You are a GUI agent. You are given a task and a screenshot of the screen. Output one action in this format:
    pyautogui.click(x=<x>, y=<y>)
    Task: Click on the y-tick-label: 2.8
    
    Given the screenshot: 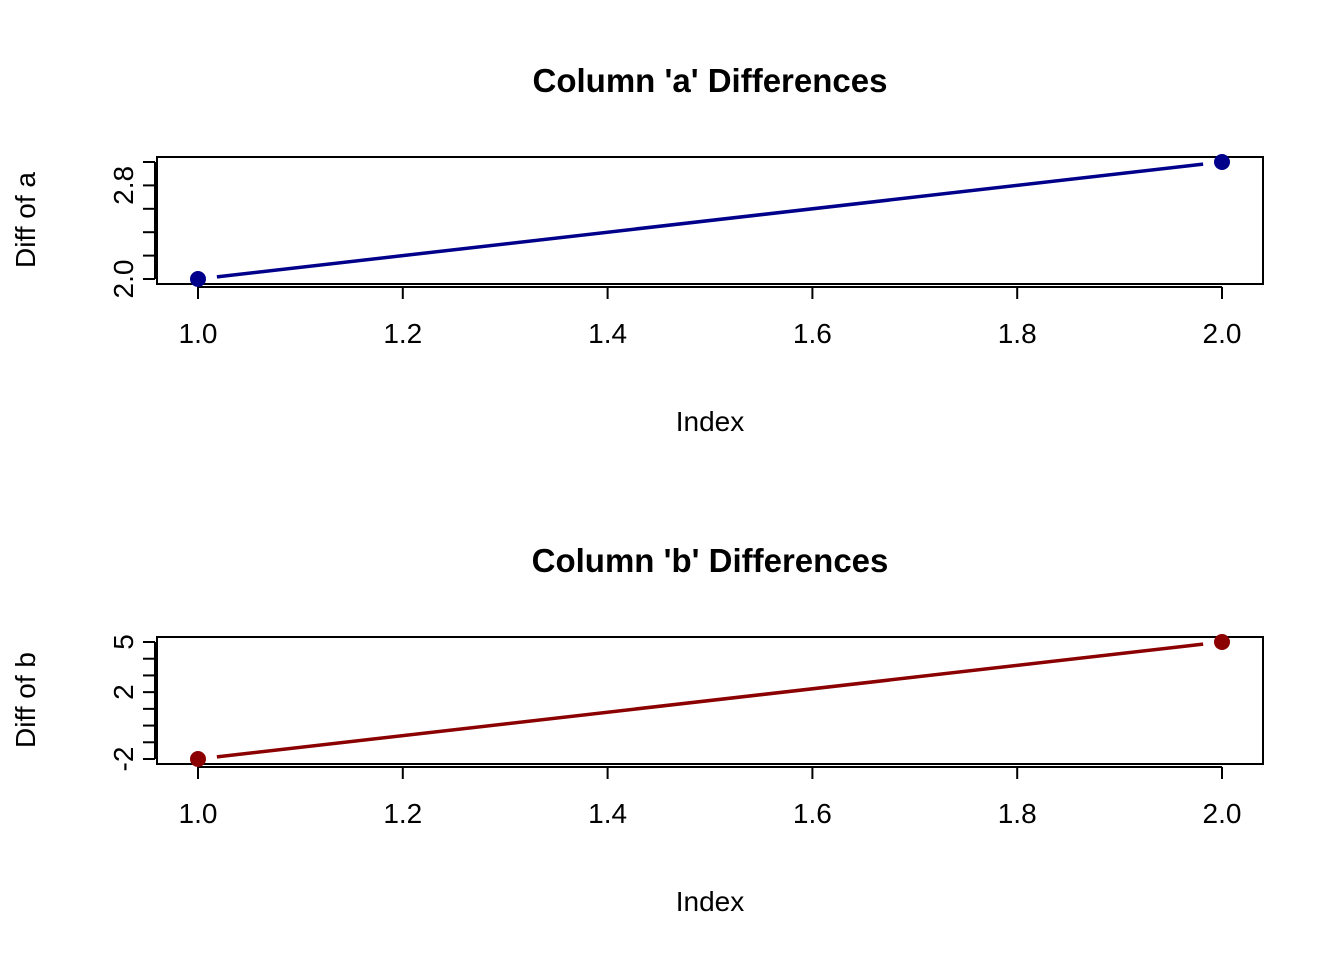 What is the action you would take?
    pyautogui.click(x=123, y=185)
    